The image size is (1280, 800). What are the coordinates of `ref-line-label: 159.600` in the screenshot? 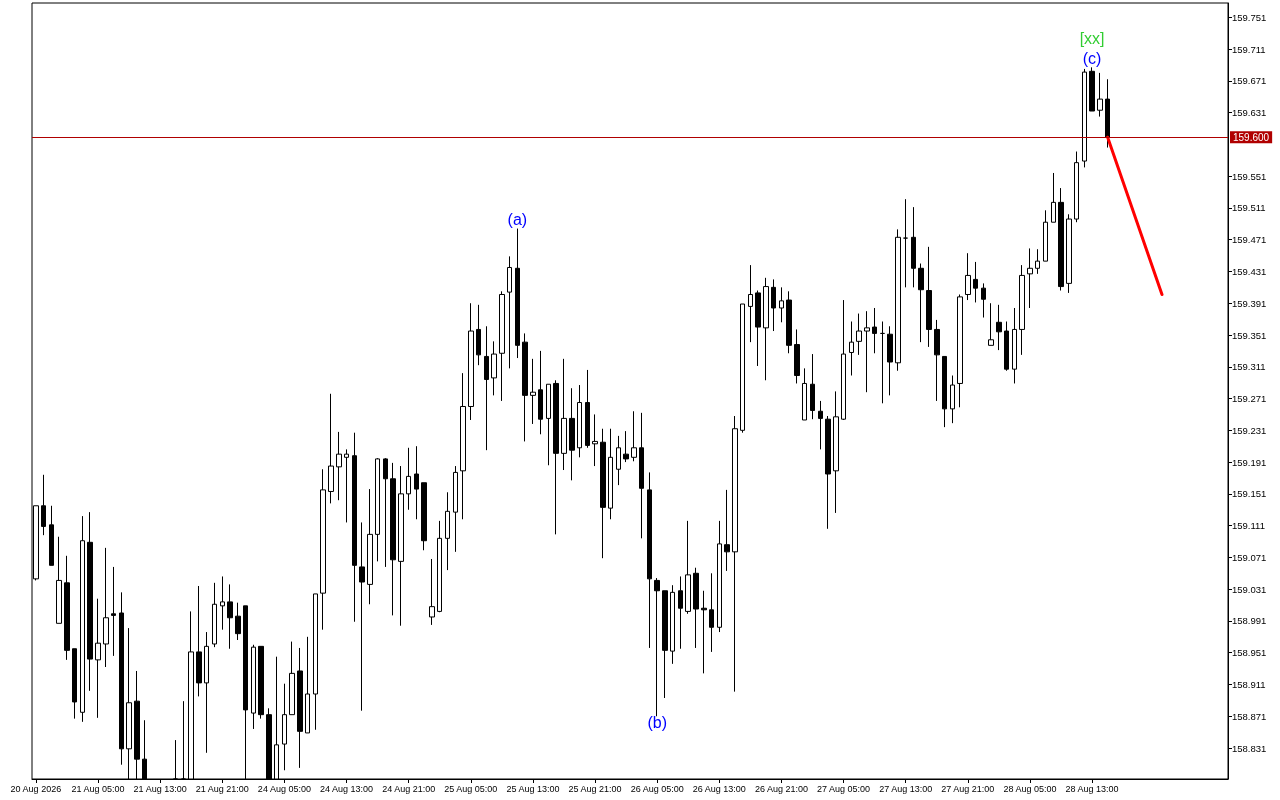 It's located at (1251, 137).